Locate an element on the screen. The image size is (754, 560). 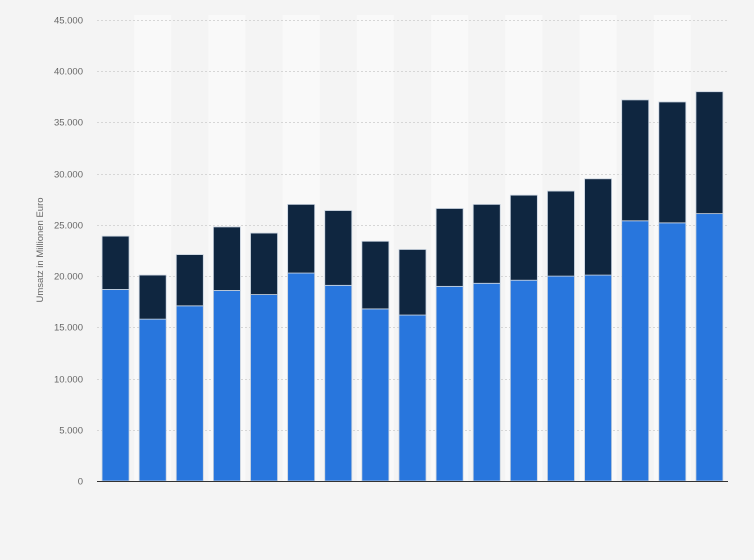
y-tick-label: 20.000 is located at coordinates (68, 277).